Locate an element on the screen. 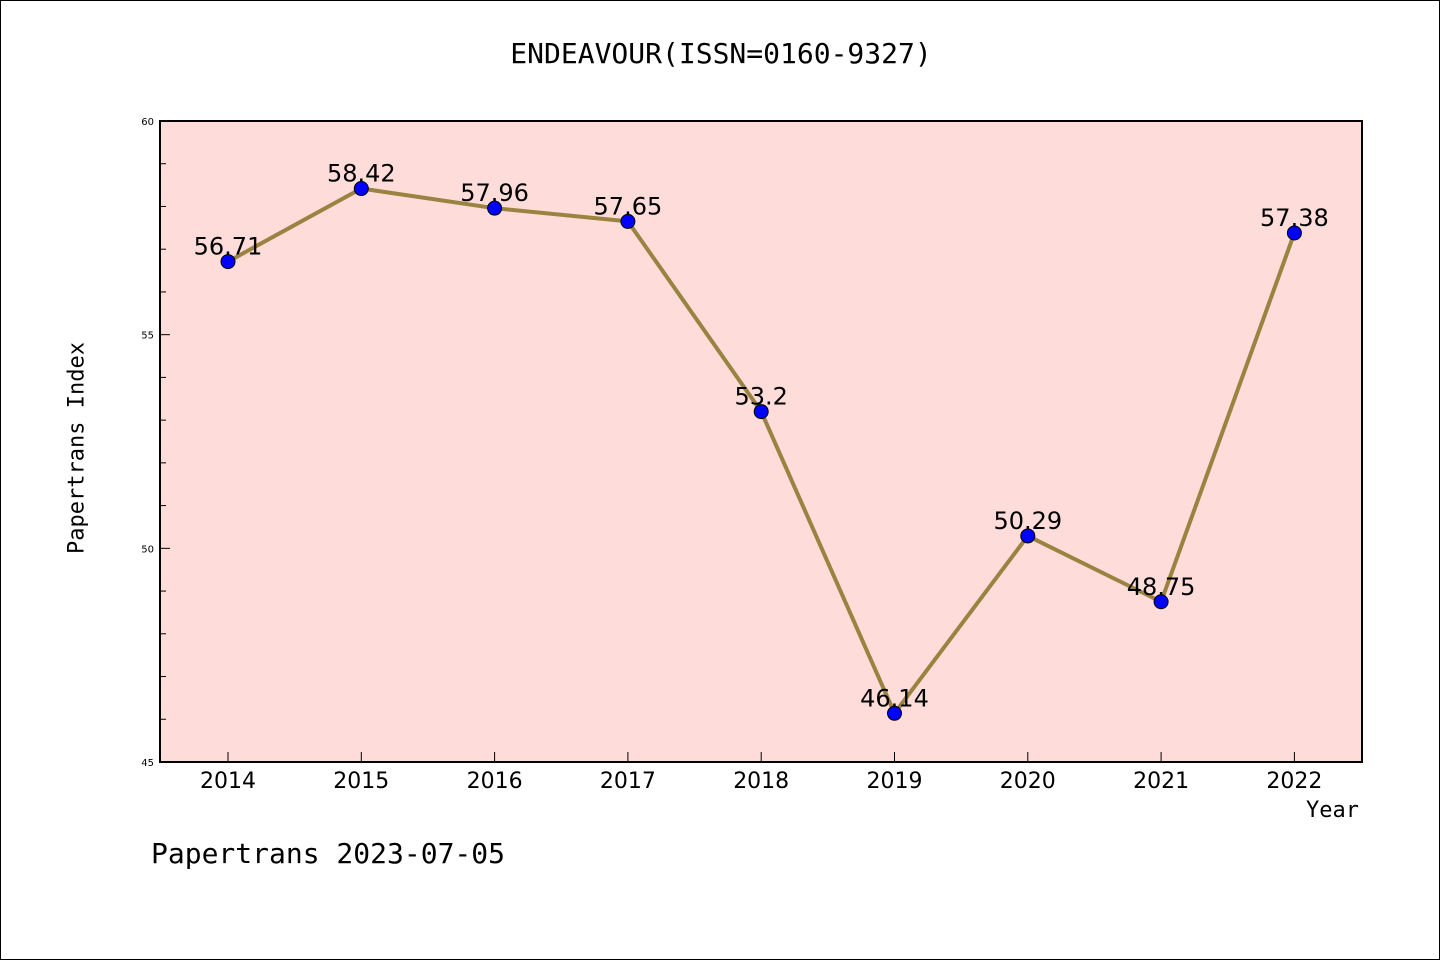 The height and width of the screenshot is (961, 1440). y-tick-label: 45 is located at coordinates (147, 763).